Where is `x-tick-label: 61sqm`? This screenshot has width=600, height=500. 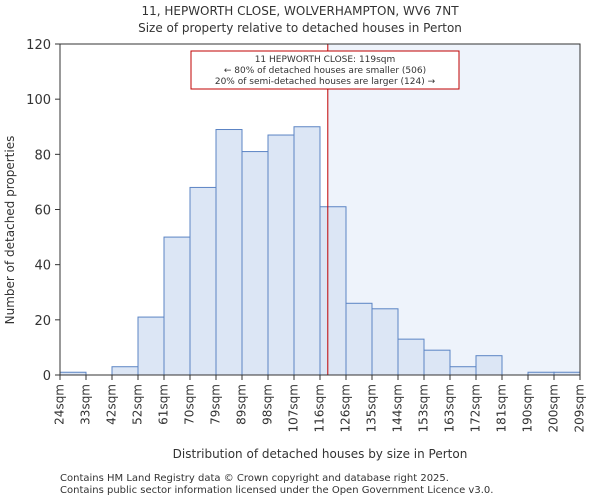 x-tick-label: 61sqm is located at coordinates (164, 404).